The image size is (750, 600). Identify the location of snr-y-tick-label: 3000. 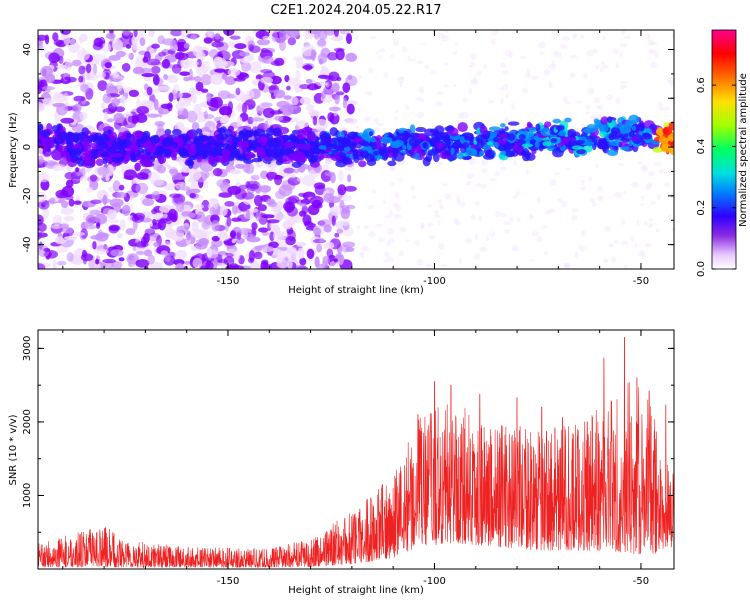
(27, 348).